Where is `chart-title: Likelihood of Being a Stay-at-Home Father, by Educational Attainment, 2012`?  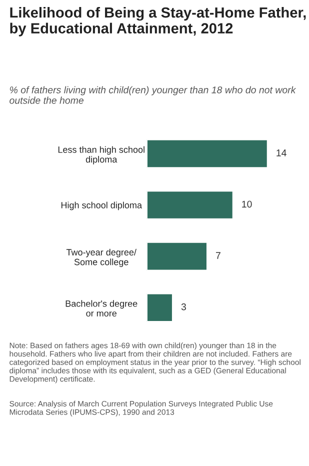 chart-title: Likelihood of Being a Stay-at-Home Father, by Educational Attainment, 2012 is located at coordinates (158, 21).